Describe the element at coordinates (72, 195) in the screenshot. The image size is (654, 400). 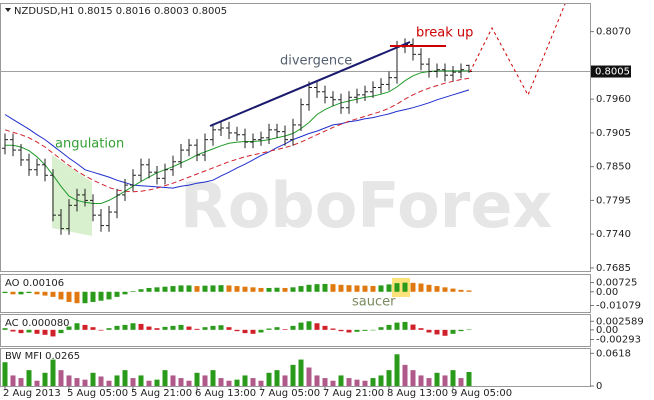
I see `angulation-area` at that location.